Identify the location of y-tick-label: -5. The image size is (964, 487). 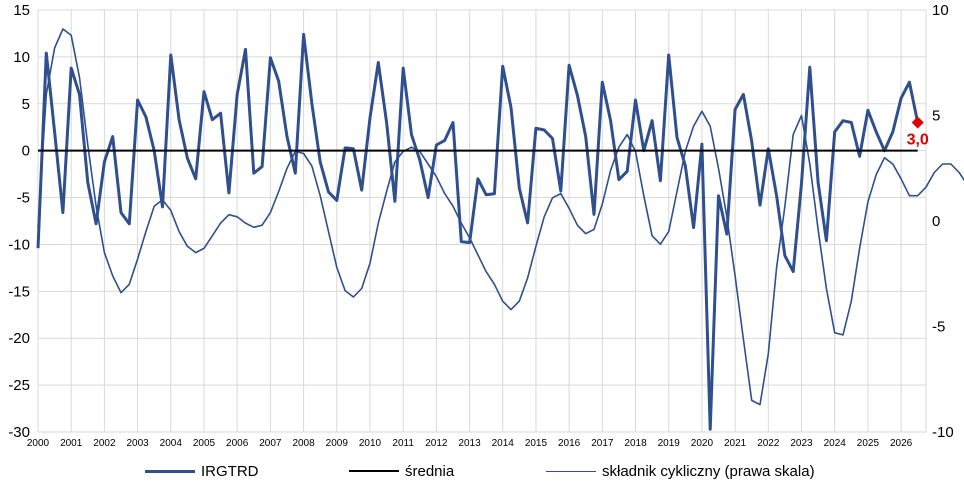
(23, 198).